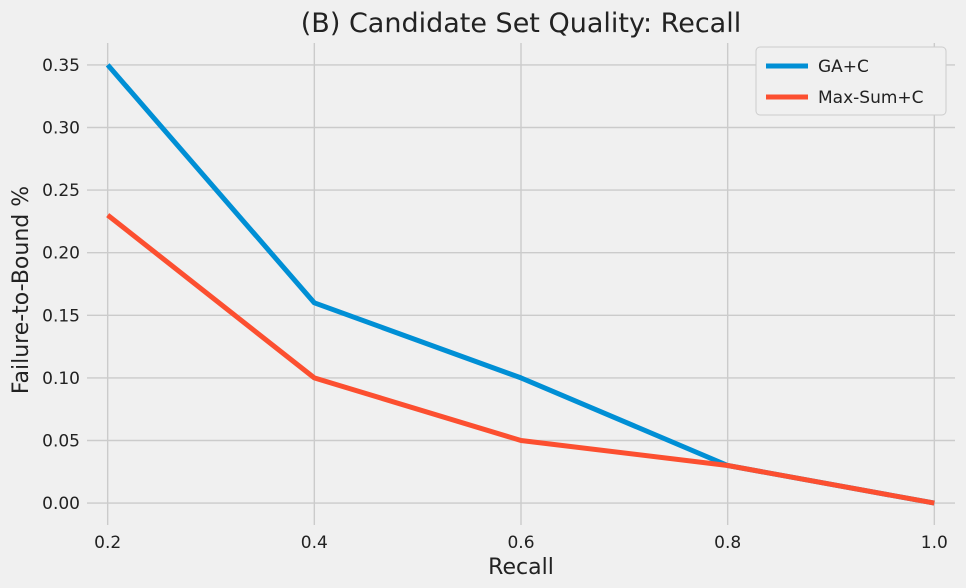 Image resolution: width=966 pixels, height=588 pixels. Describe the element at coordinates (520, 543) in the screenshot. I see `x-tick-label: 0.6` at that location.